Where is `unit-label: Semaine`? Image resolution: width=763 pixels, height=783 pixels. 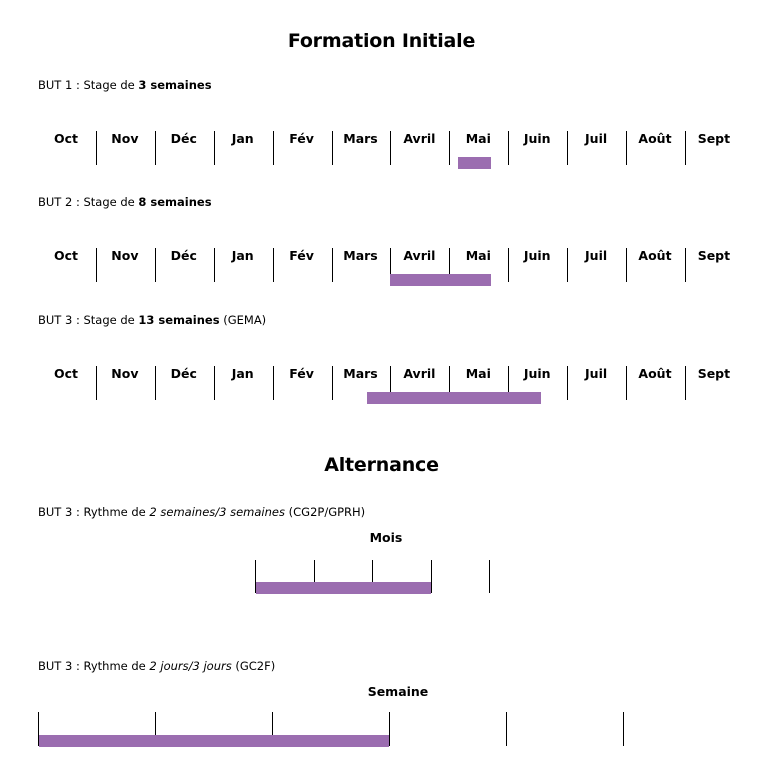
unit-label: Semaine is located at coordinates (398, 691).